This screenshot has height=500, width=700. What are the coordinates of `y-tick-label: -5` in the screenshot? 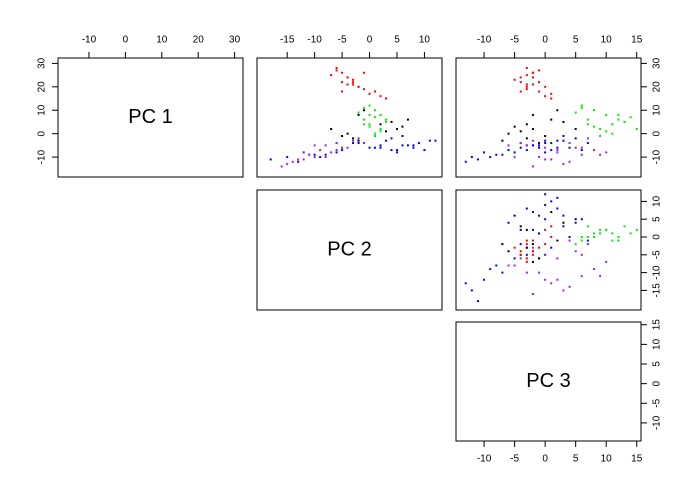 It's located at (657, 254).